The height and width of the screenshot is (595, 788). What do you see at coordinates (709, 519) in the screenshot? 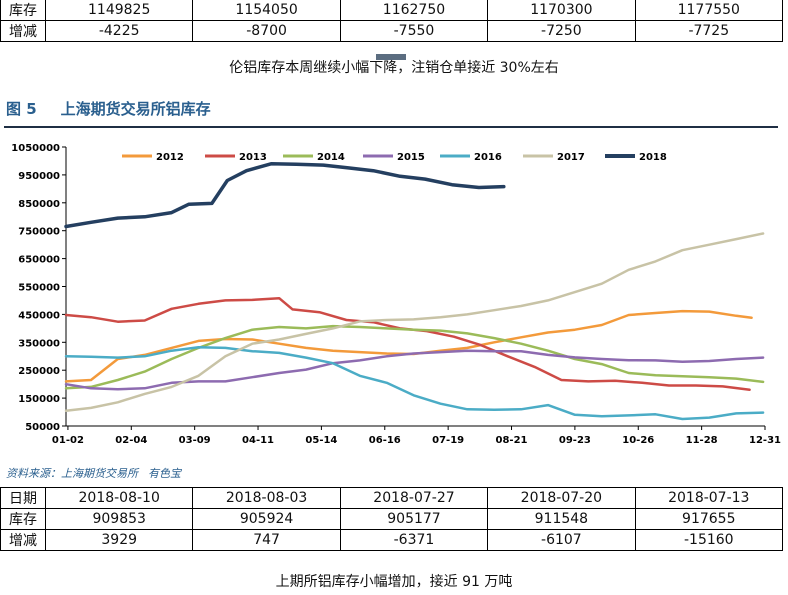
I see `table-cell: 917655` at bounding box center [709, 519].